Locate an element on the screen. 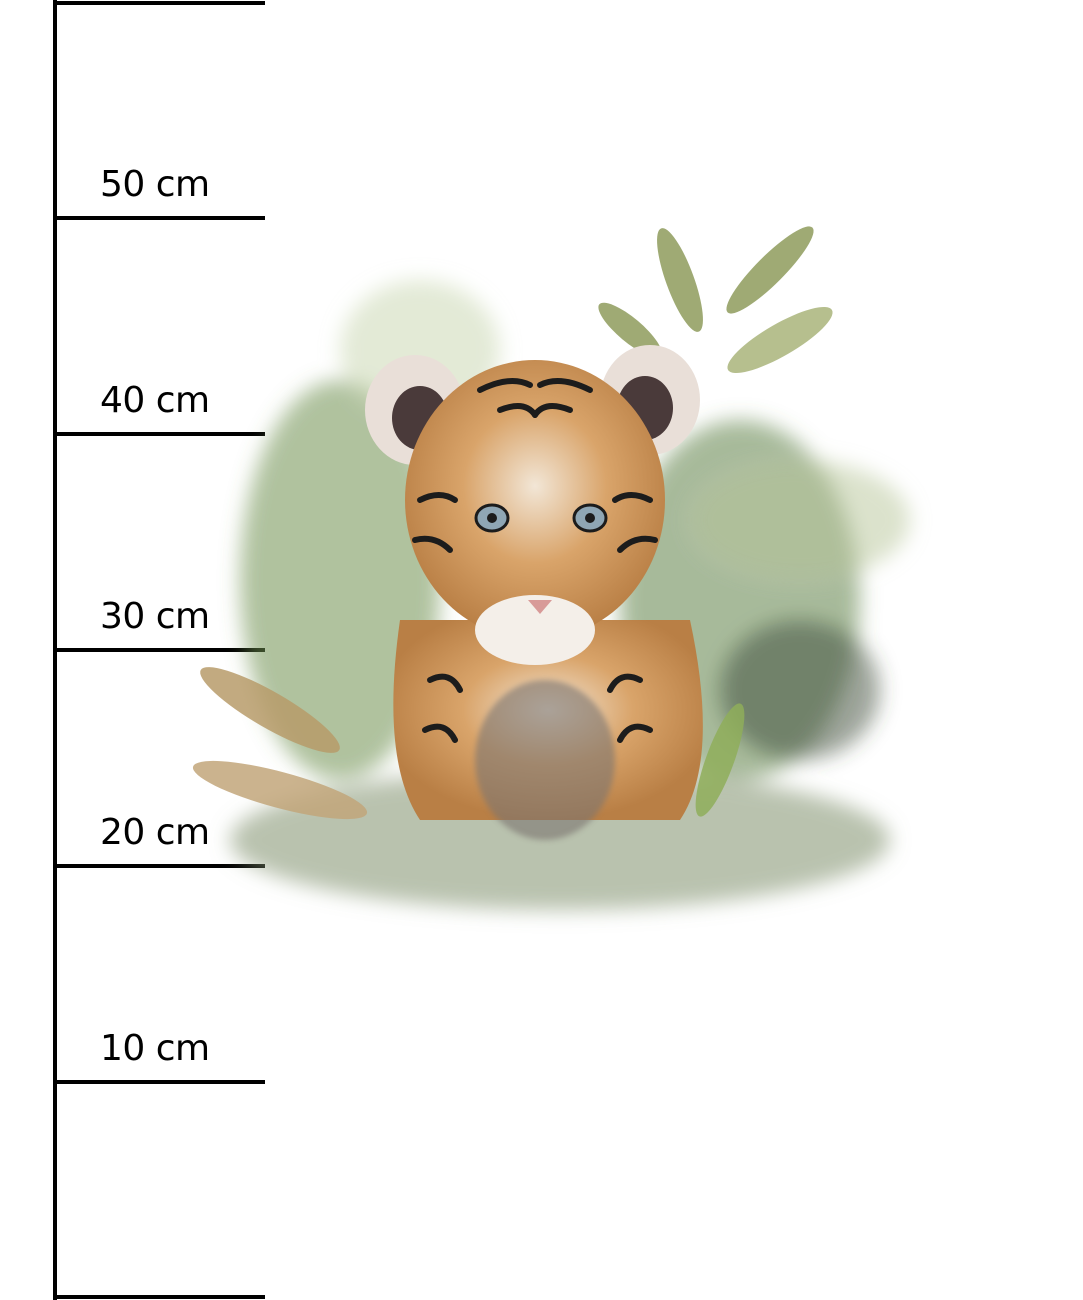 This screenshot has height=1300, width=1083. ruler-label-30: 30 cm is located at coordinates (155, 616).